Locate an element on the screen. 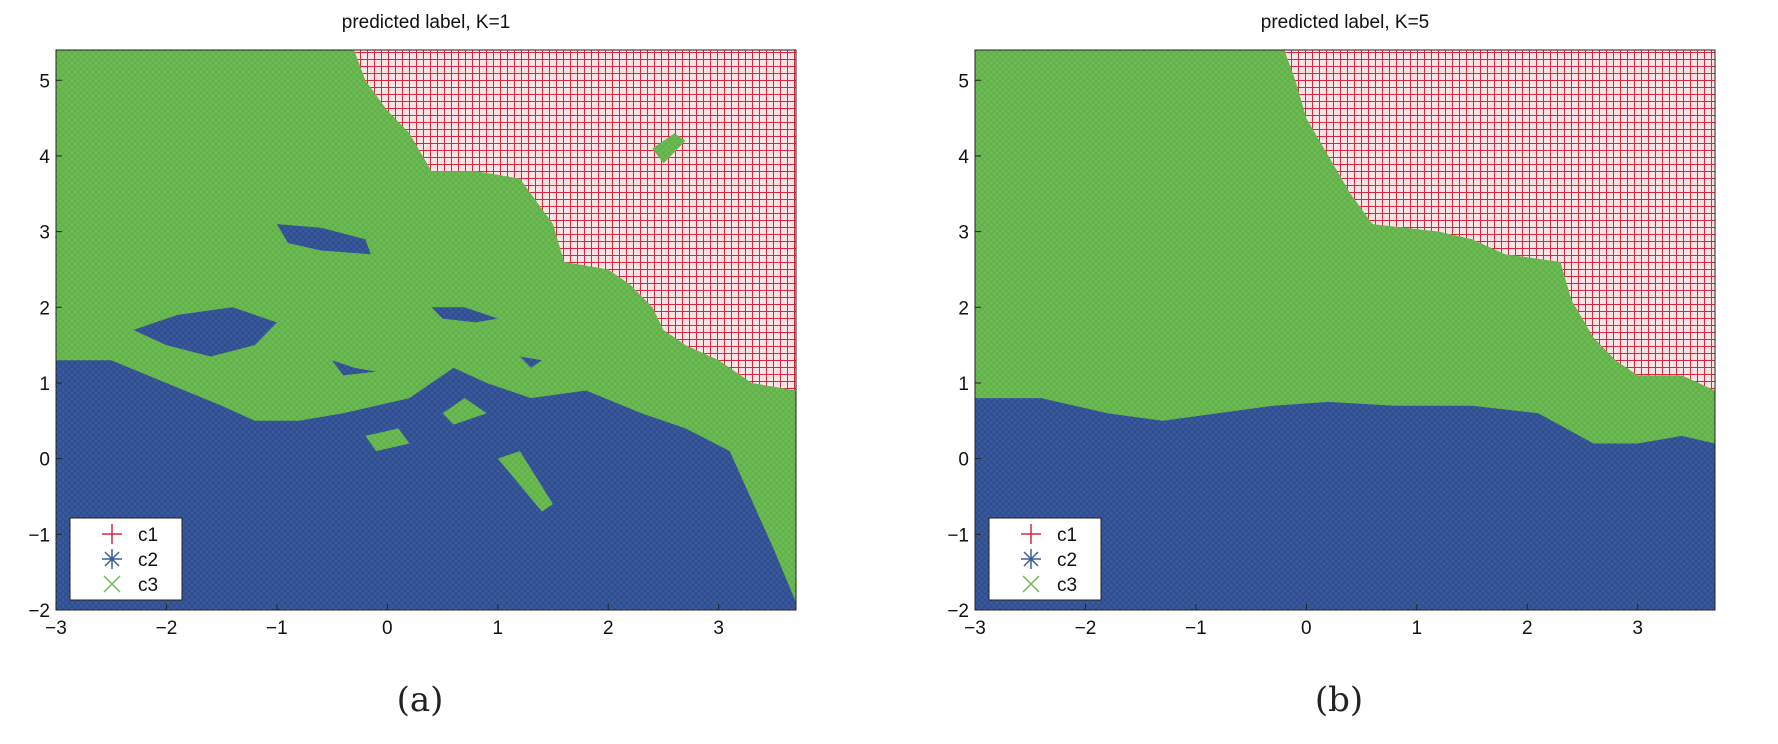 The image size is (1778, 744). caption-b: (b) is located at coordinates (1339, 700).